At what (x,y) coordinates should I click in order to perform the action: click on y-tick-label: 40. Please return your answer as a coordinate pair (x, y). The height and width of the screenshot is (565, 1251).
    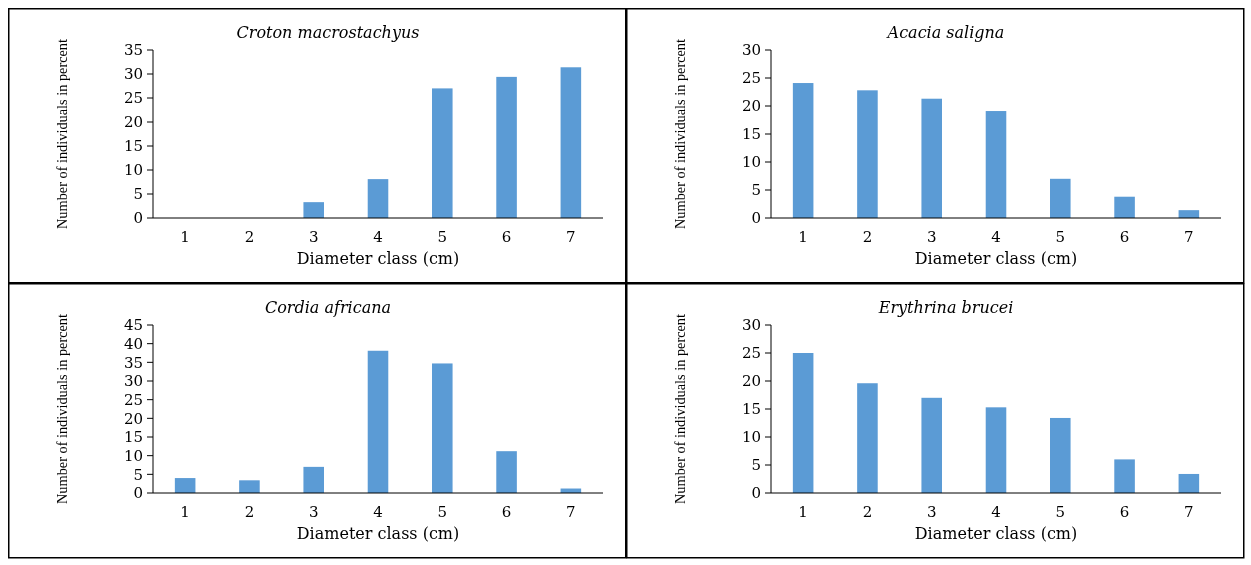
    Looking at the image, I should click on (133, 343).